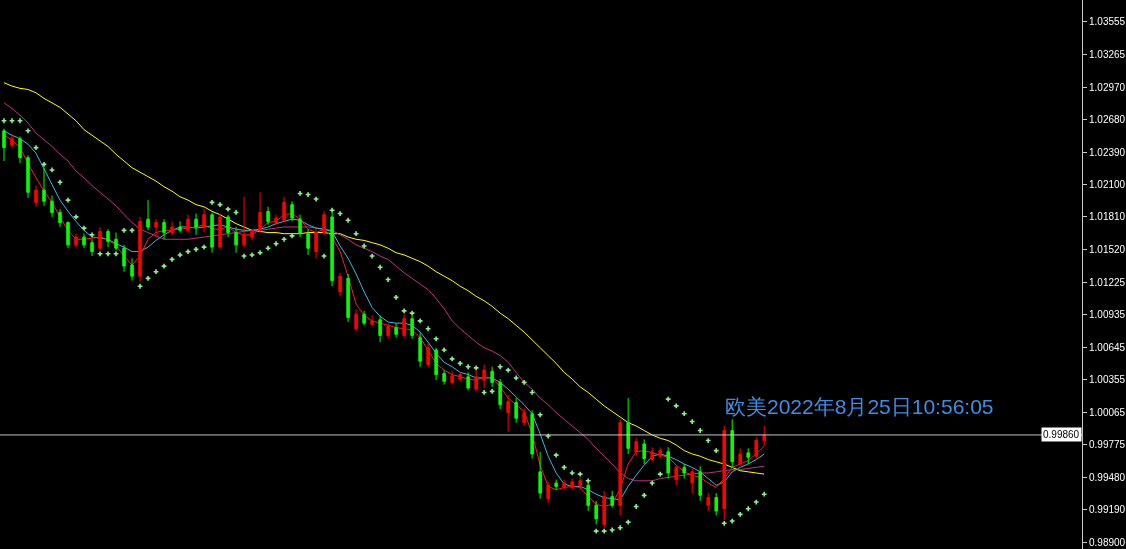 This screenshot has width=1126, height=549. What do you see at coordinates (1107, 510) in the screenshot?
I see `y-tick-label: 0.99190` at bounding box center [1107, 510].